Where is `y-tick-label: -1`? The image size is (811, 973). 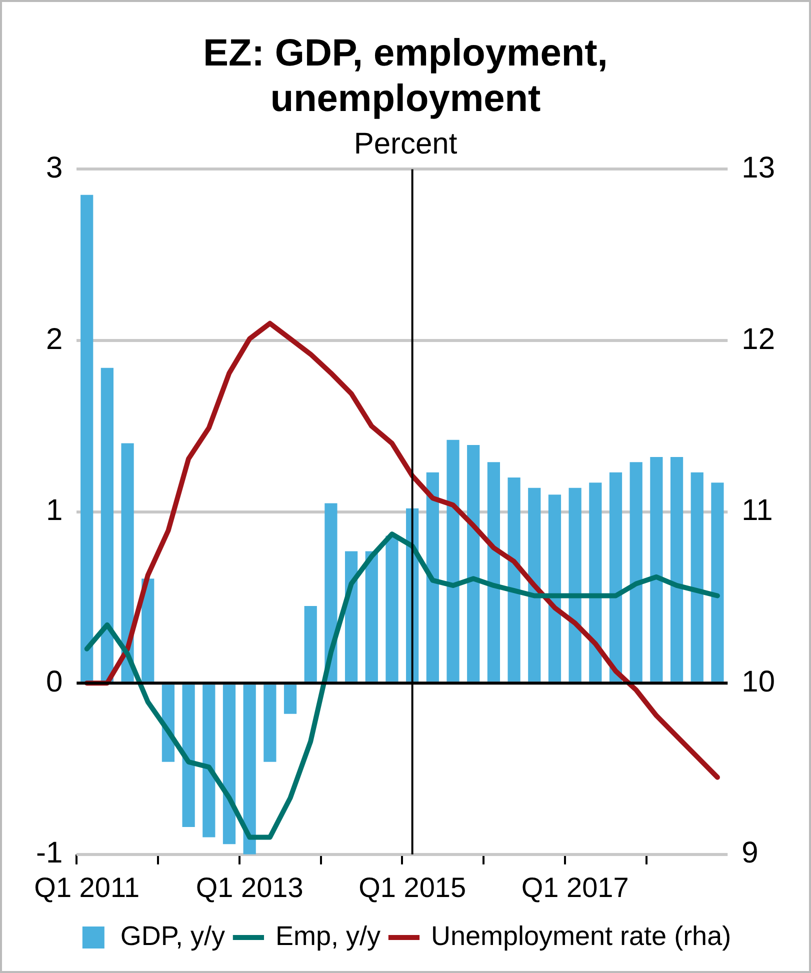 y-tick-label: -1 is located at coordinates (49, 853).